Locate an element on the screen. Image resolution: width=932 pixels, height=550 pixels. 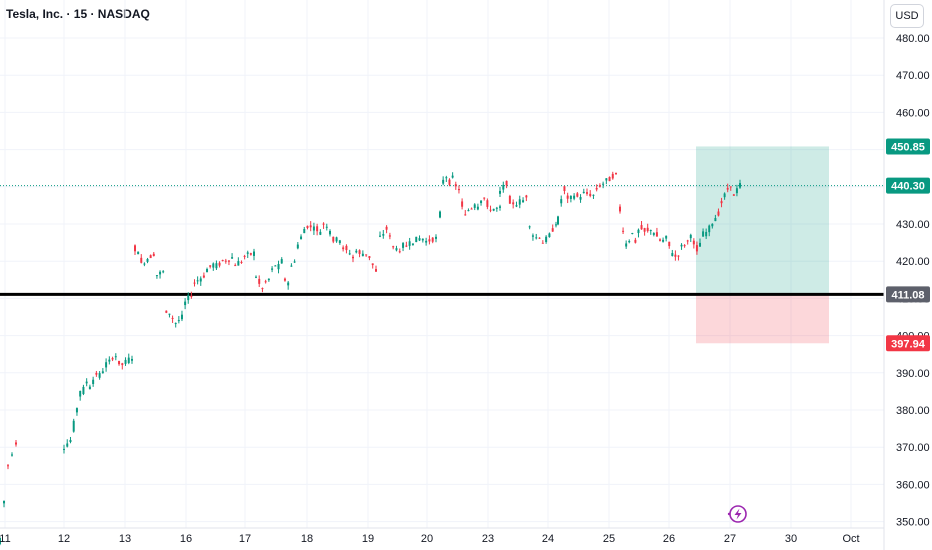
target-price-tag: 450.85 is located at coordinates (908, 147).